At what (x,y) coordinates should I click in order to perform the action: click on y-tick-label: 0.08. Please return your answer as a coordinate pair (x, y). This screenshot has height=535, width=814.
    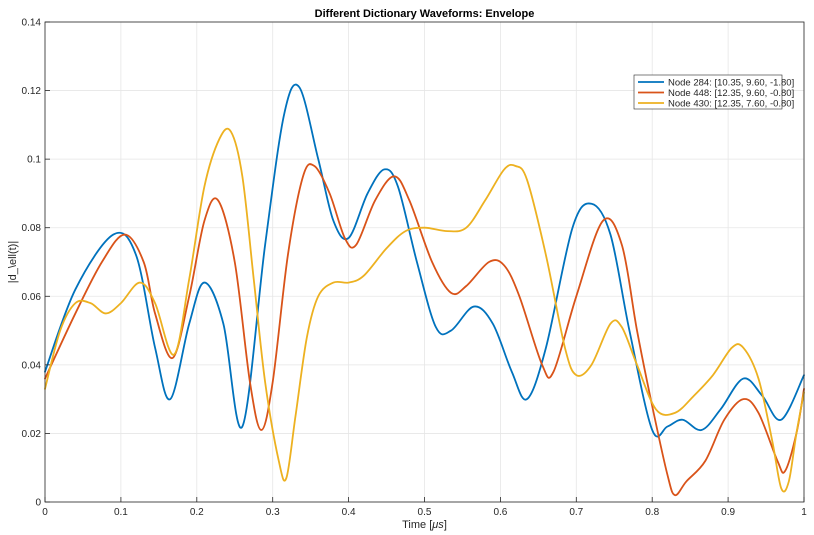
    Looking at the image, I should click on (32, 228).